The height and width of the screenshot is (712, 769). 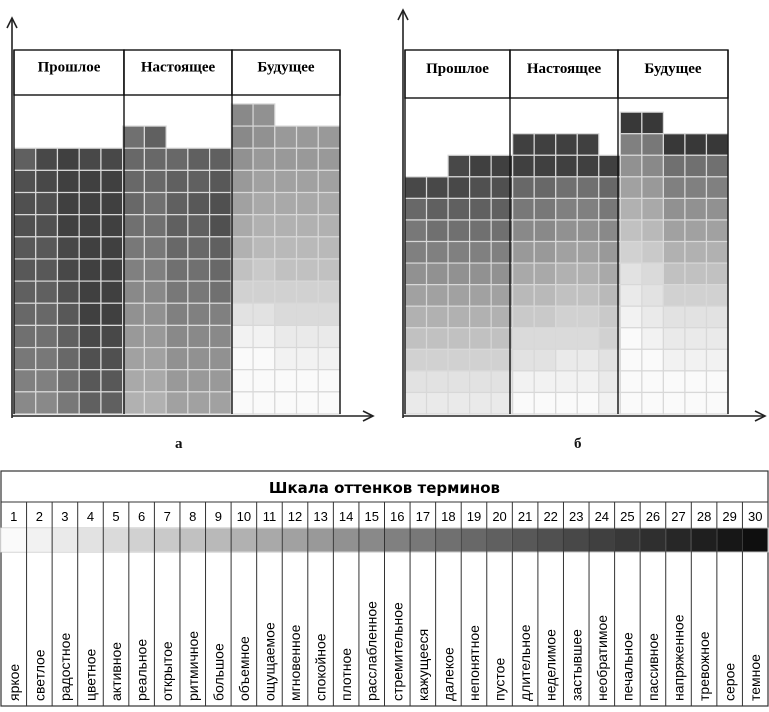 What do you see at coordinates (423, 516) in the screenshot?
I see `scale-number: 17` at bounding box center [423, 516].